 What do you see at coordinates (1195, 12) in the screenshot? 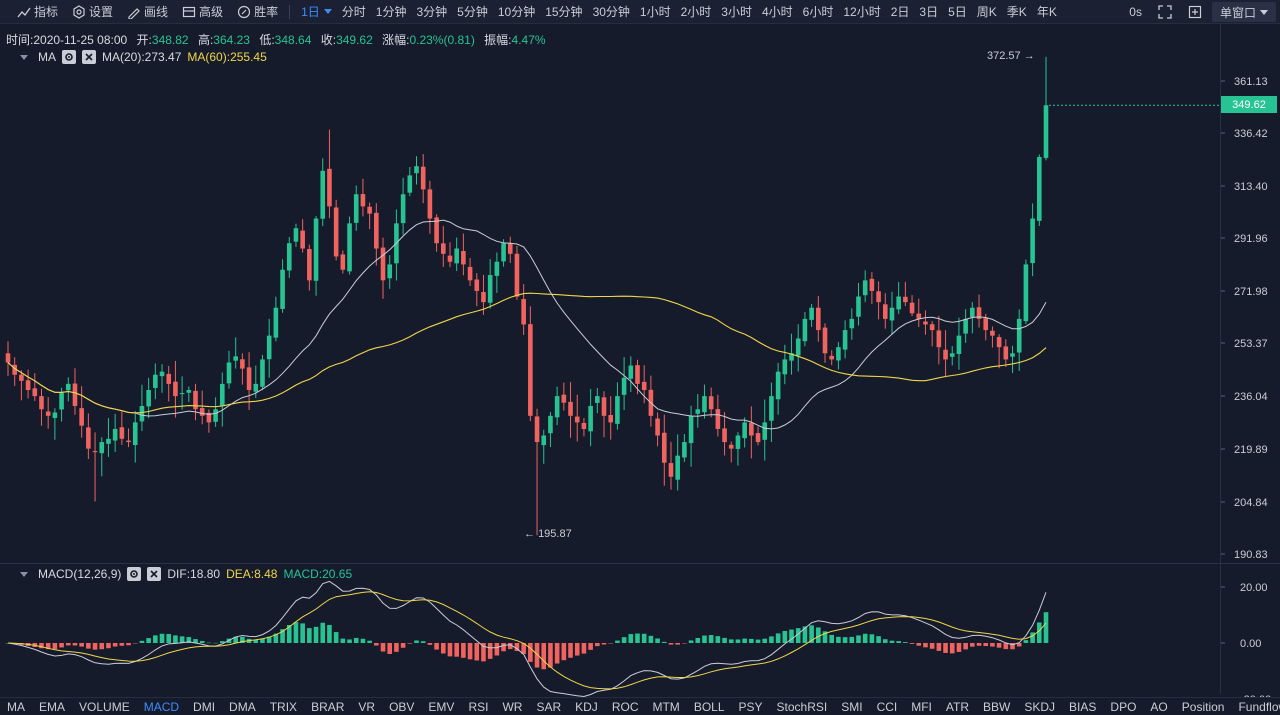
I see `screenshot-button` at bounding box center [1195, 12].